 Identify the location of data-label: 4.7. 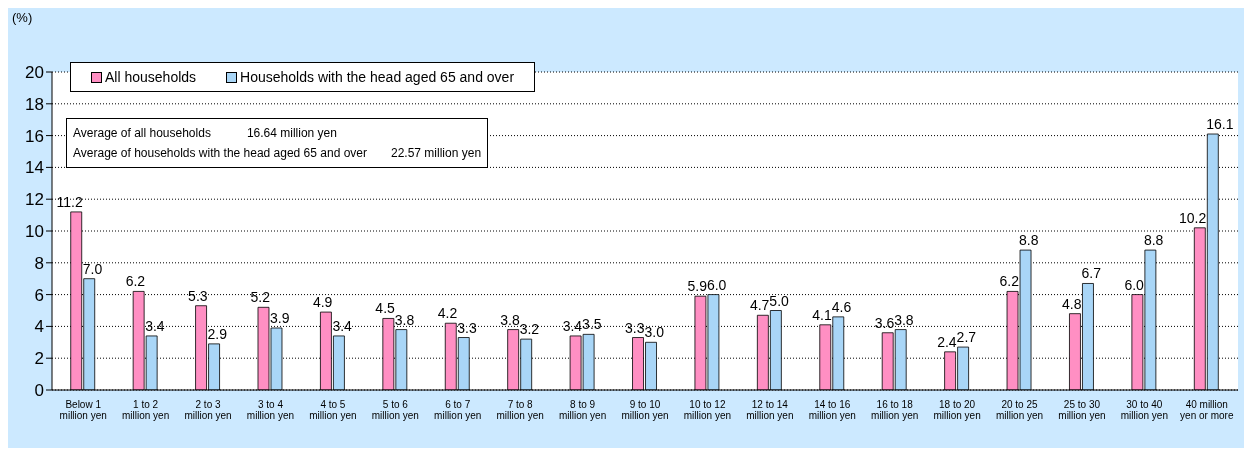
(759, 305).